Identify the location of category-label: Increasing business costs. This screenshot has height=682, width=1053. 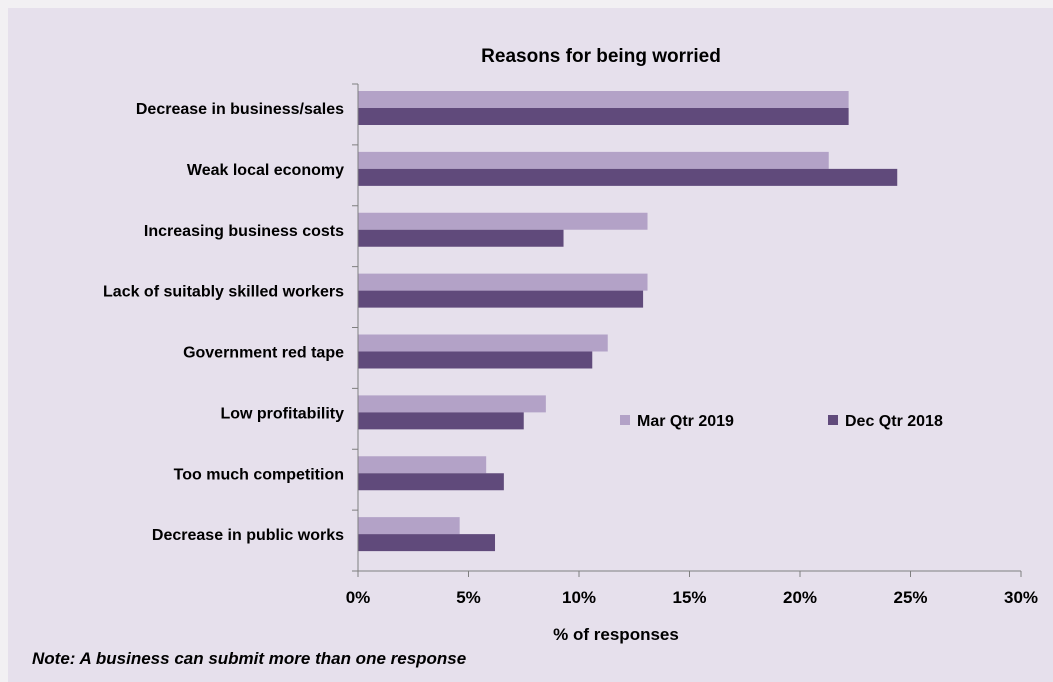
(244, 231).